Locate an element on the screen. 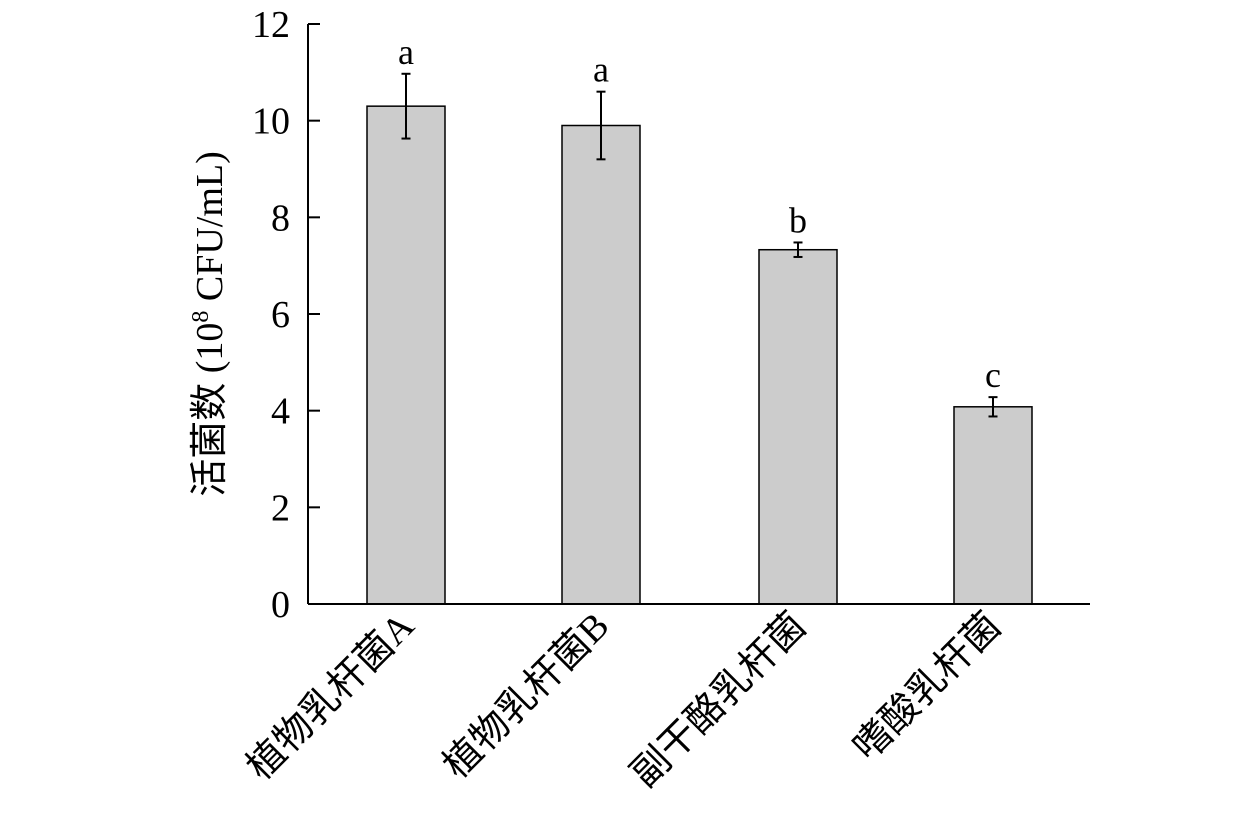 This screenshot has height=837, width=1260. y-tick-label: 2 is located at coordinates (280, 508).